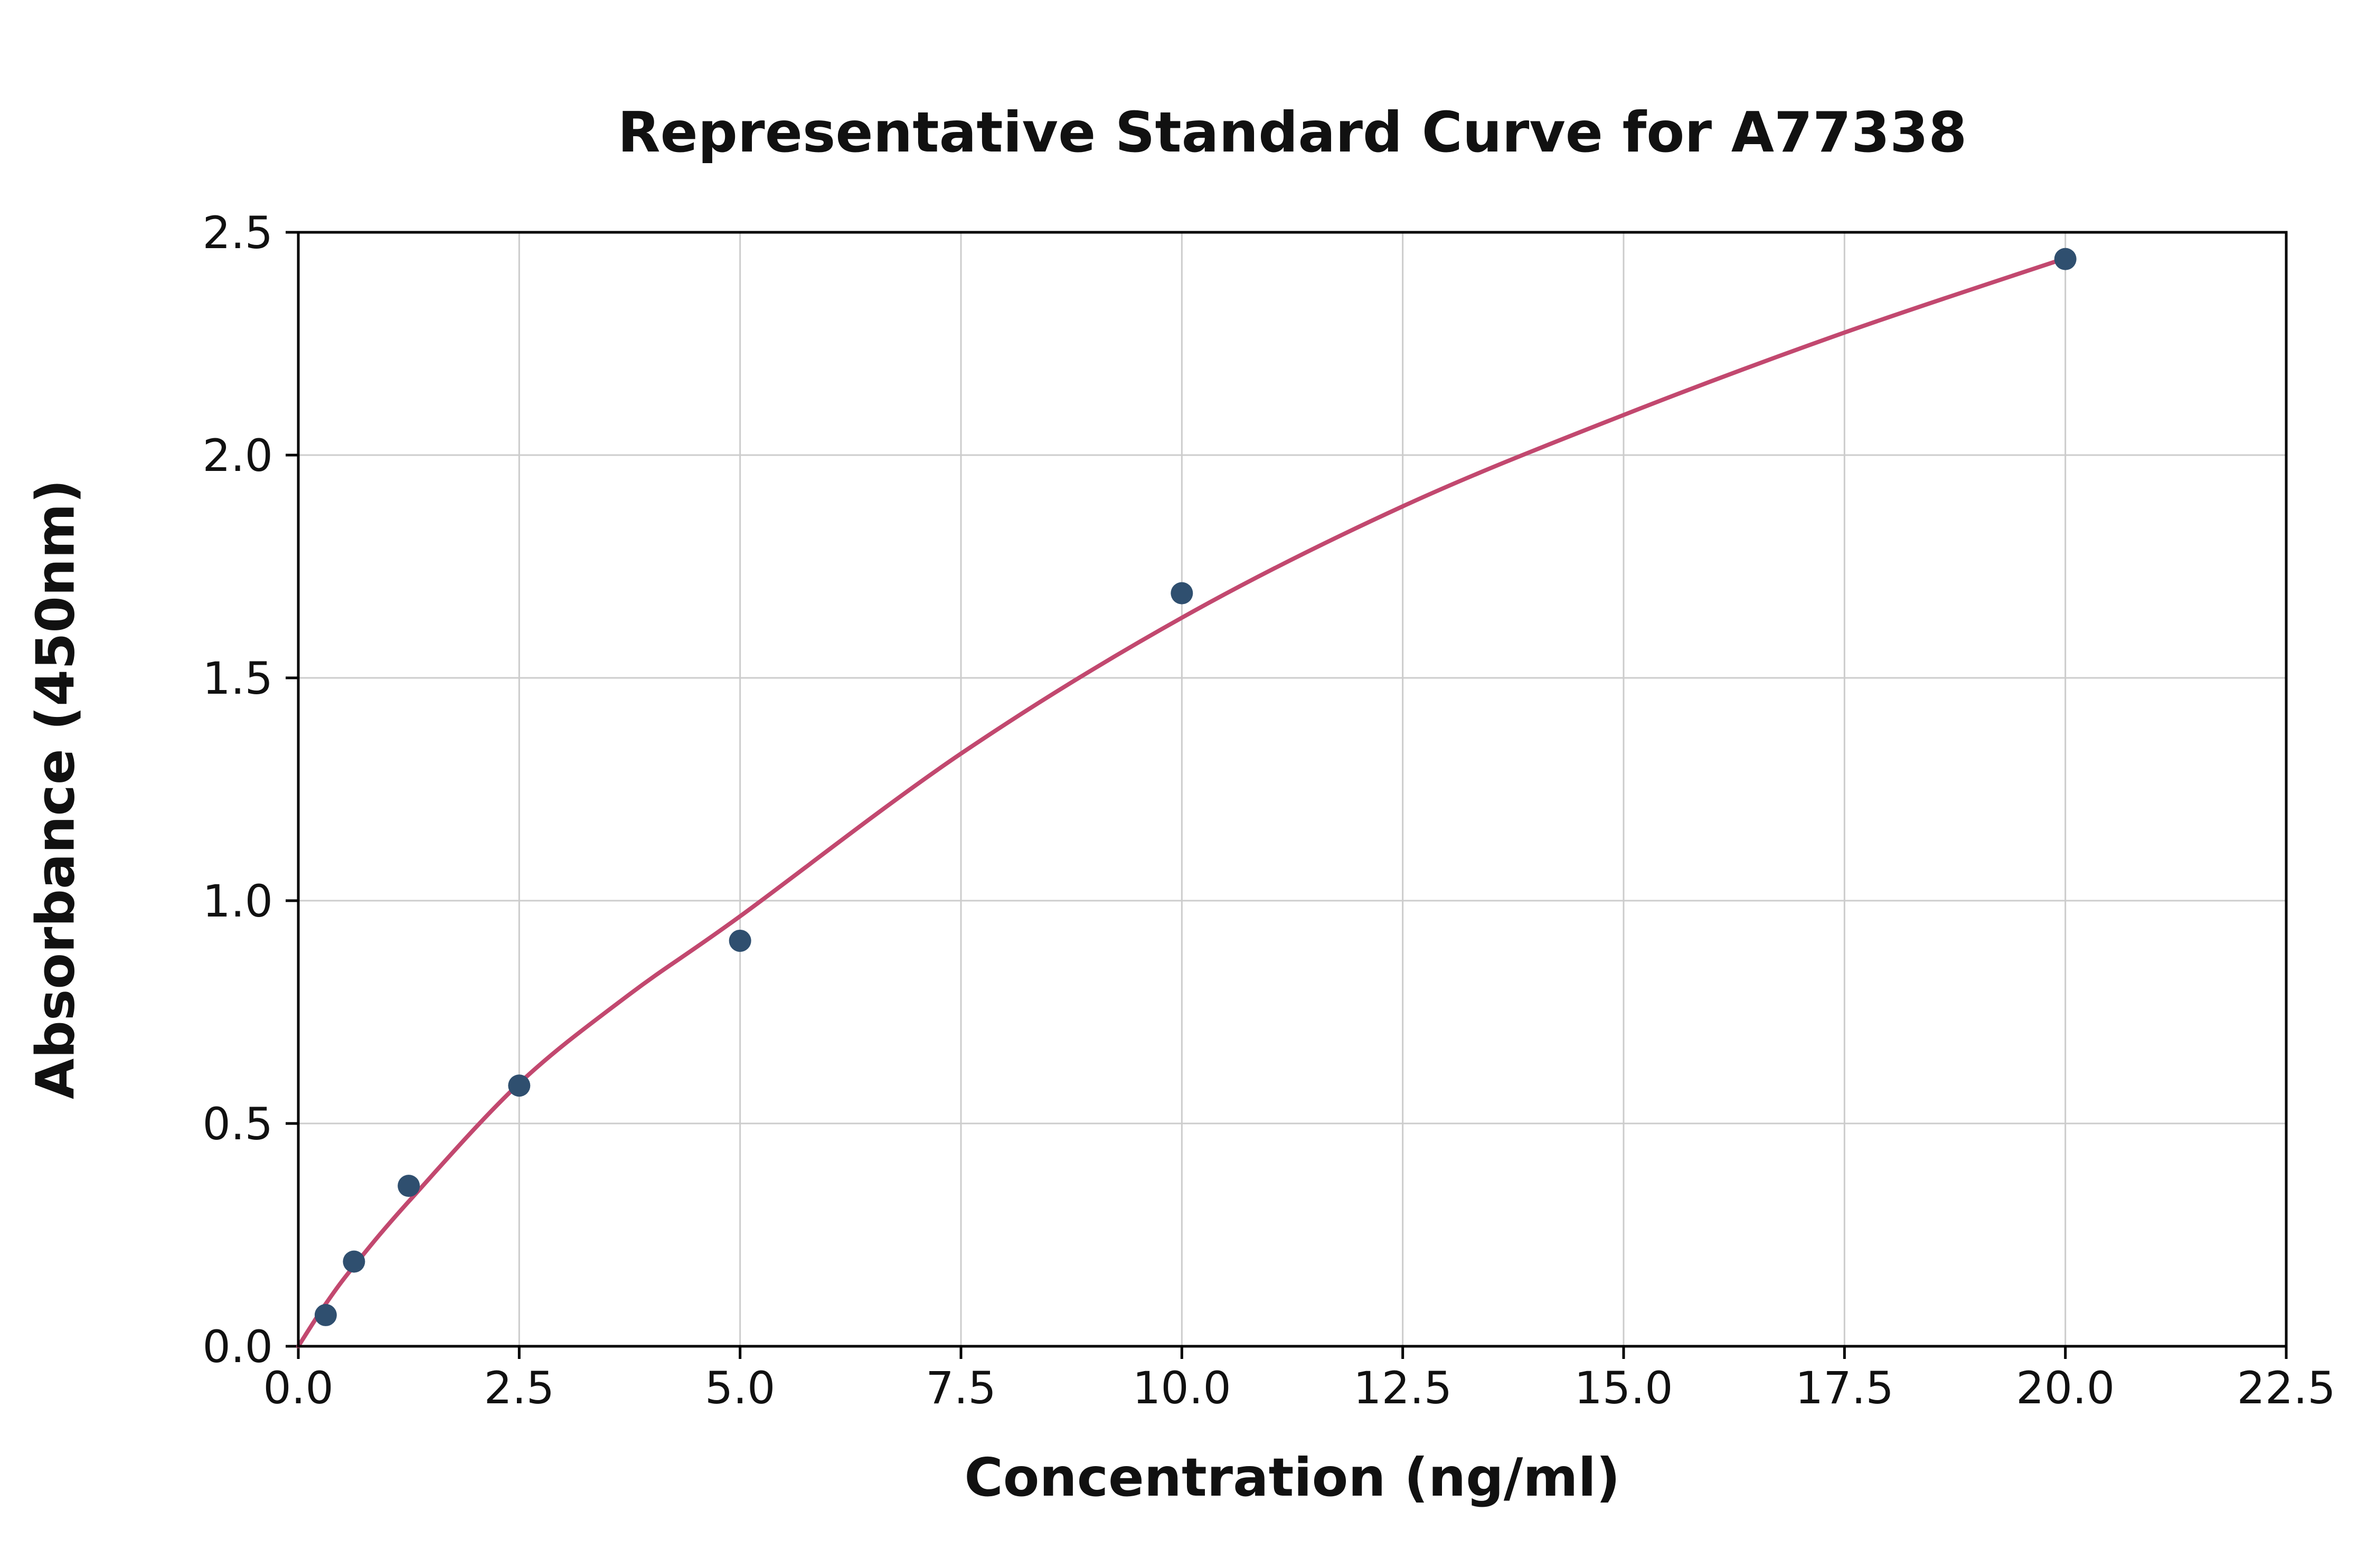 The image size is (2376, 1568). What do you see at coordinates (520, 1388) in the screenshot?
I see `x-tick-label: 2.5` at bounding box center [520, 1388].